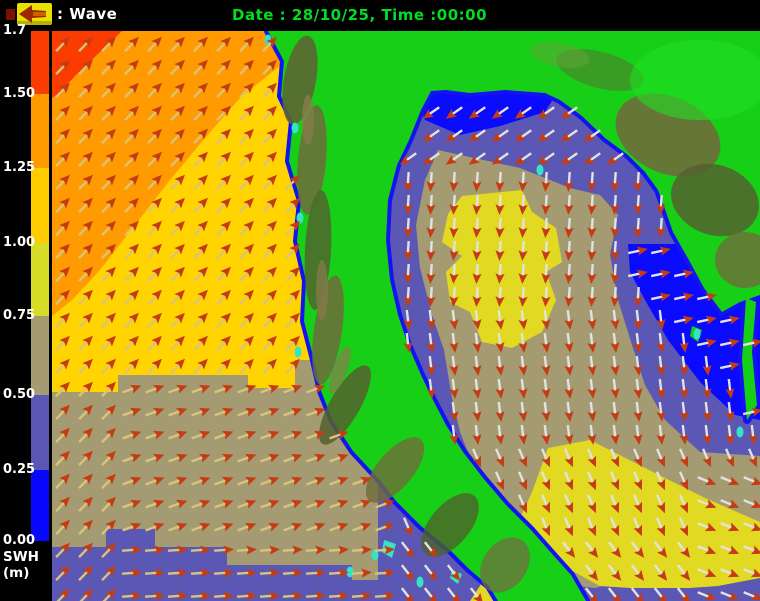 The image size is (760, 601). Describe the element at coordinates (380, 29) in the screenshot. I see `titlebar-separator` at that location.